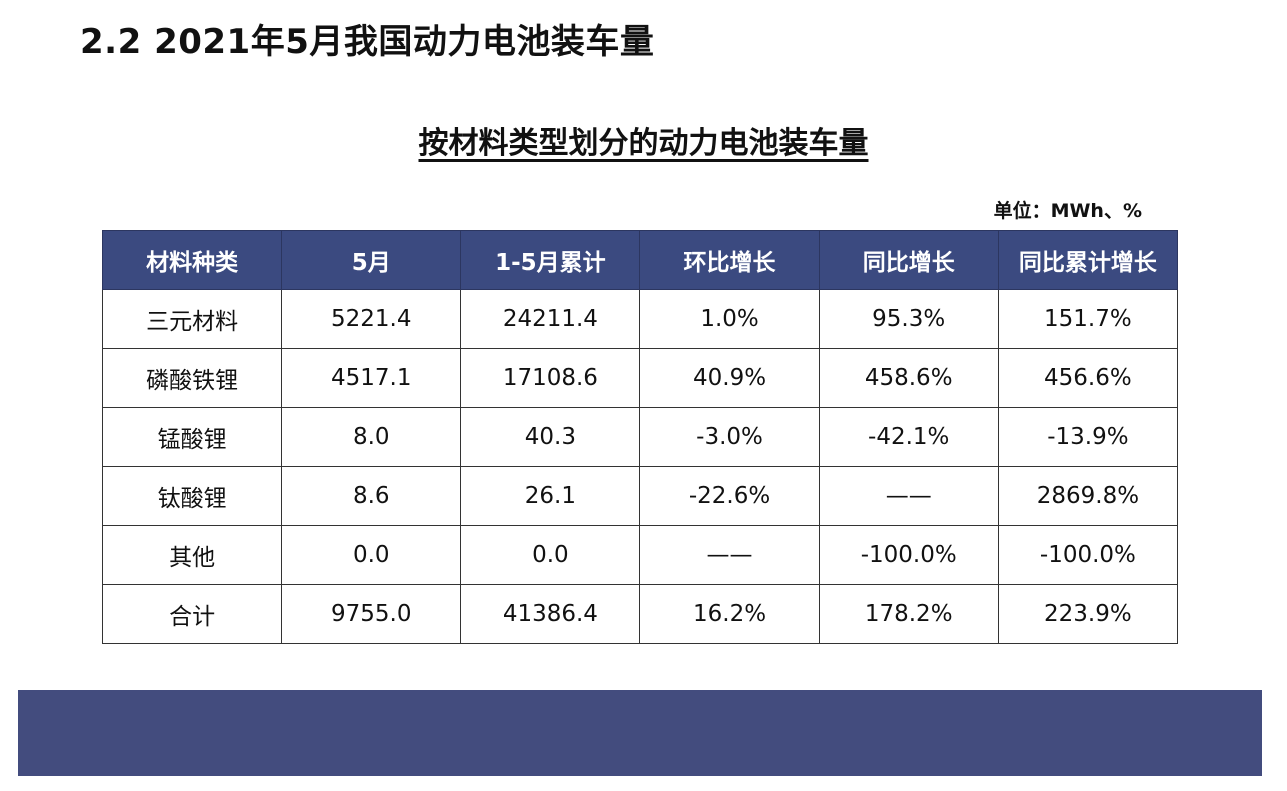  Describe the element at coordinates (371, 260) in the screenshot. I see `column-header: 5月` at that location.